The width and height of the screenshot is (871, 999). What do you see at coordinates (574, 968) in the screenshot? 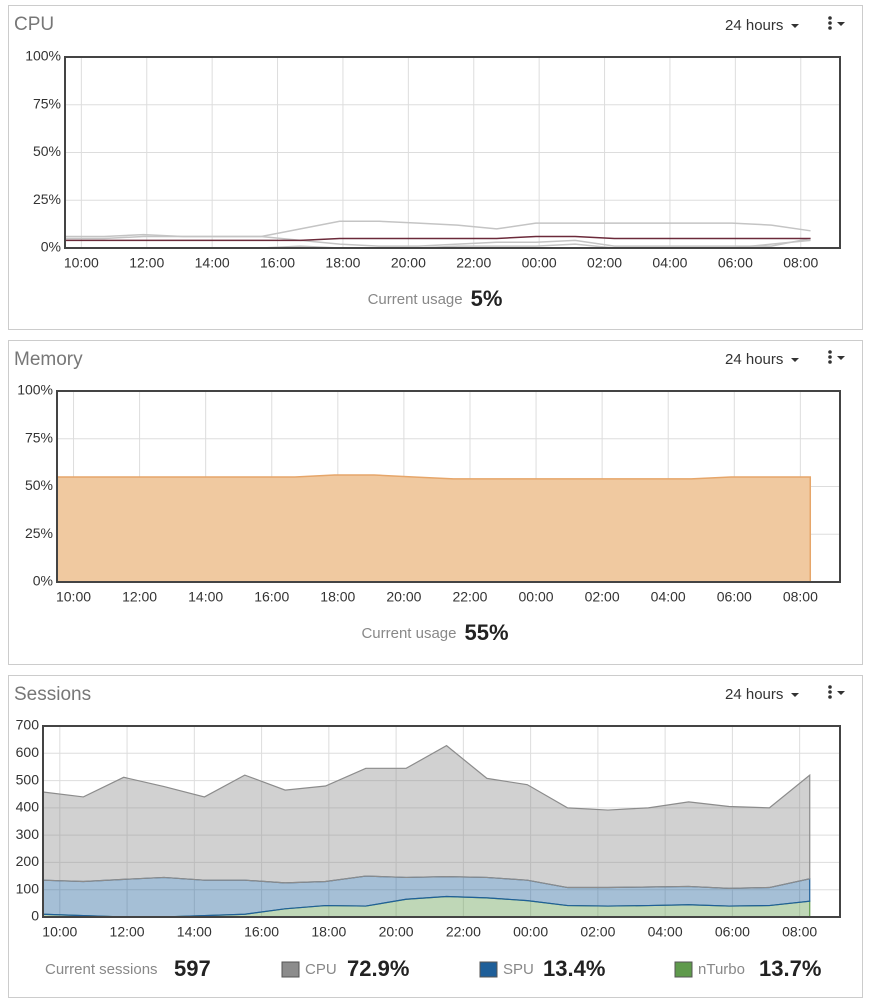
I see `legend-value: 13.4%` at bounding box center [574, 968].